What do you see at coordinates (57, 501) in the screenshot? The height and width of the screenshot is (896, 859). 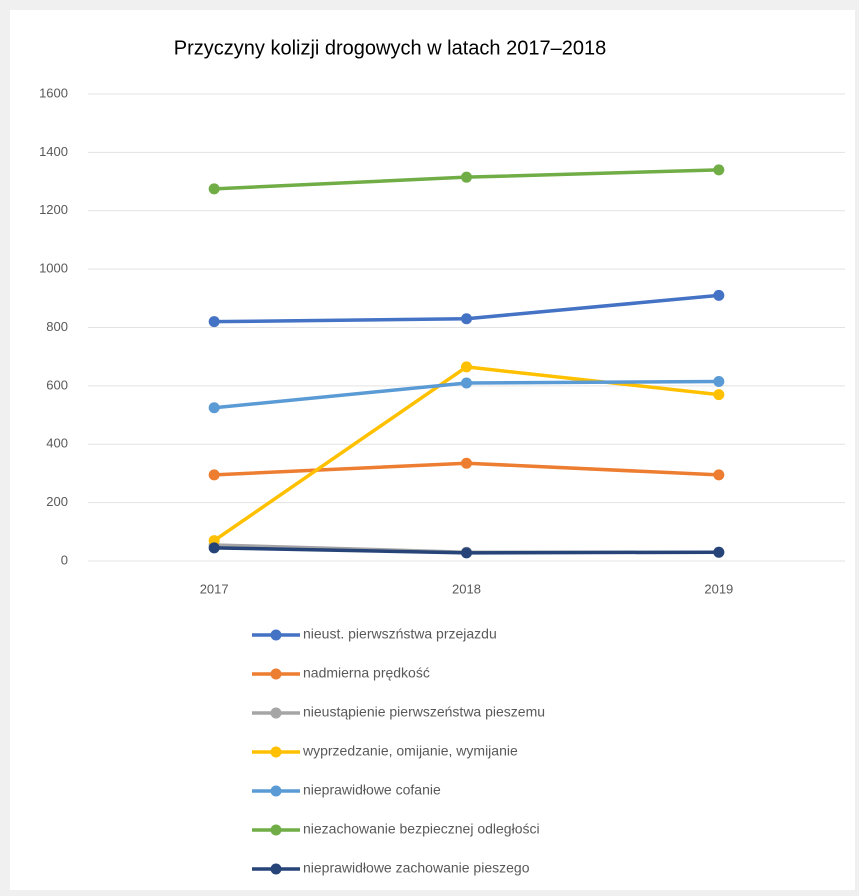 I see `y-tick-label: 200` at bounding box center [57, 501].